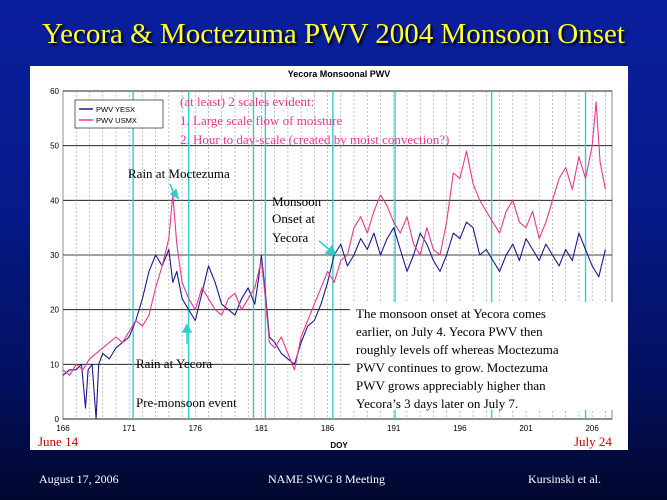  I want to click on x-tick-label: 176, so click(196, 428).